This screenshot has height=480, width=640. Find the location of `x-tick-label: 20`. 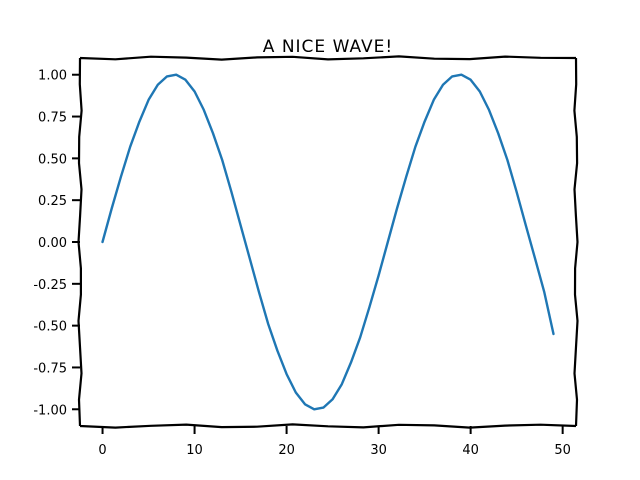

x-tick-label: 20 is located at coordinates (286, 450).